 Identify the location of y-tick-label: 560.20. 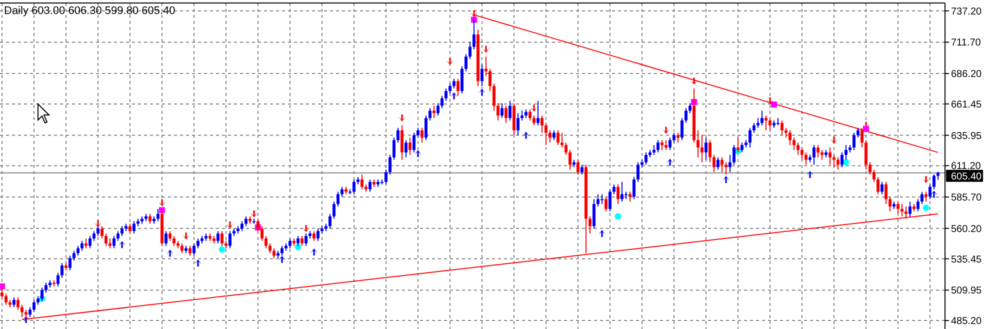
(966, 229).